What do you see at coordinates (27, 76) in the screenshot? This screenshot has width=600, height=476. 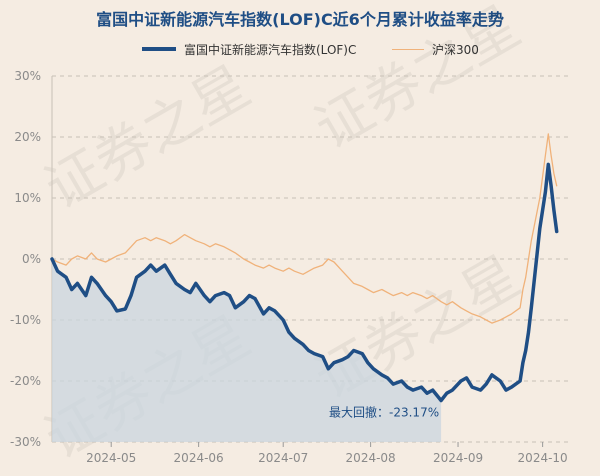 I see `y-tick-label: 30%` at bounding box center [27, 76].